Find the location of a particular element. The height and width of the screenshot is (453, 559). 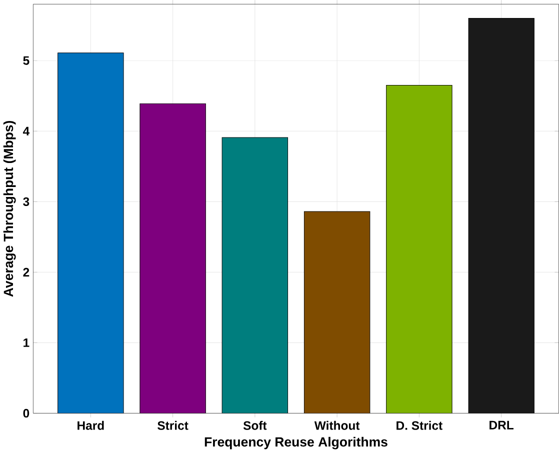

y-axis-title: Average Throughput (Mbps) is located at coordinates (9, 209).